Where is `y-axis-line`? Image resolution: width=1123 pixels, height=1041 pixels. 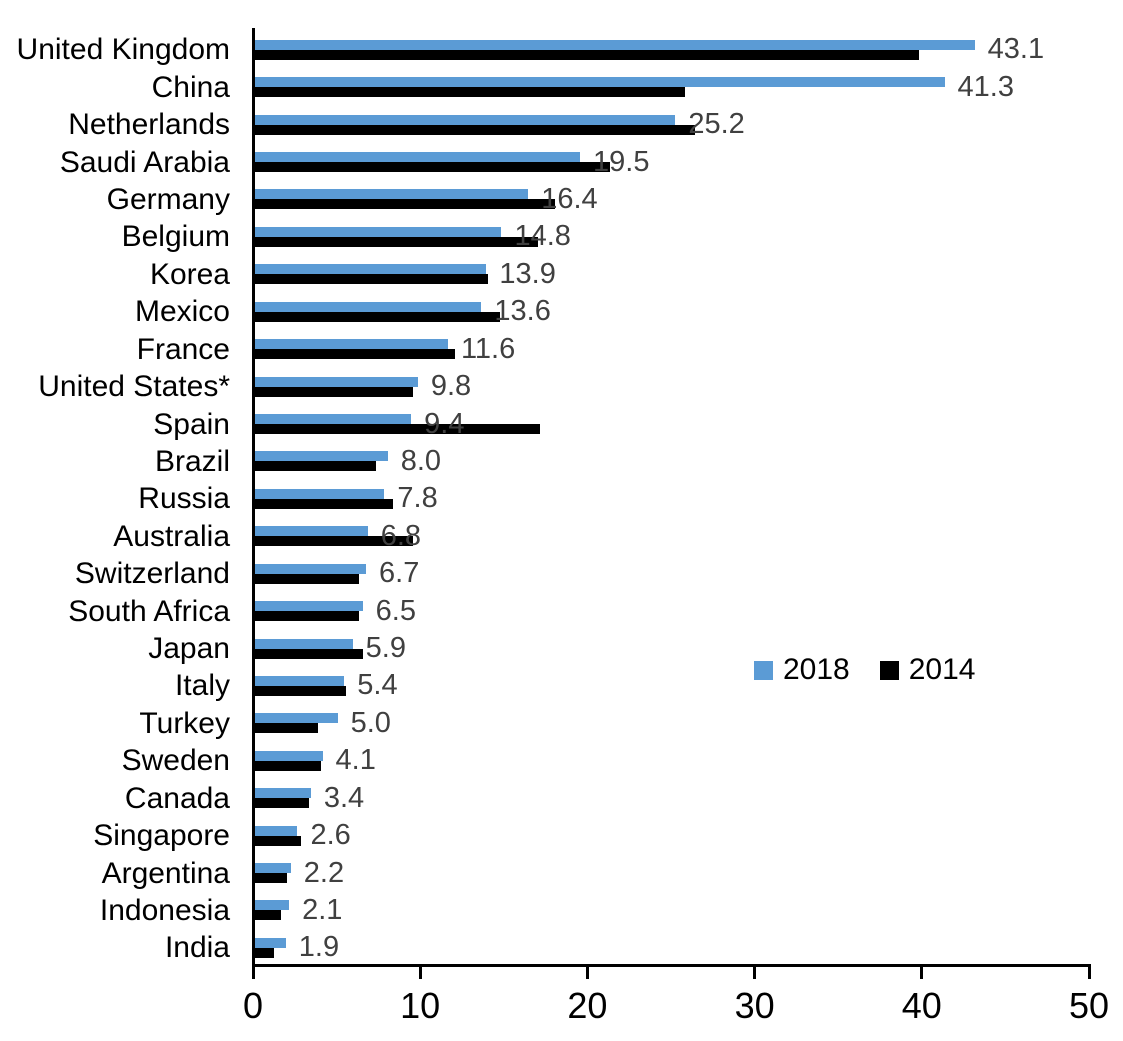 y-axis-line is located at coordinates (253, 497).